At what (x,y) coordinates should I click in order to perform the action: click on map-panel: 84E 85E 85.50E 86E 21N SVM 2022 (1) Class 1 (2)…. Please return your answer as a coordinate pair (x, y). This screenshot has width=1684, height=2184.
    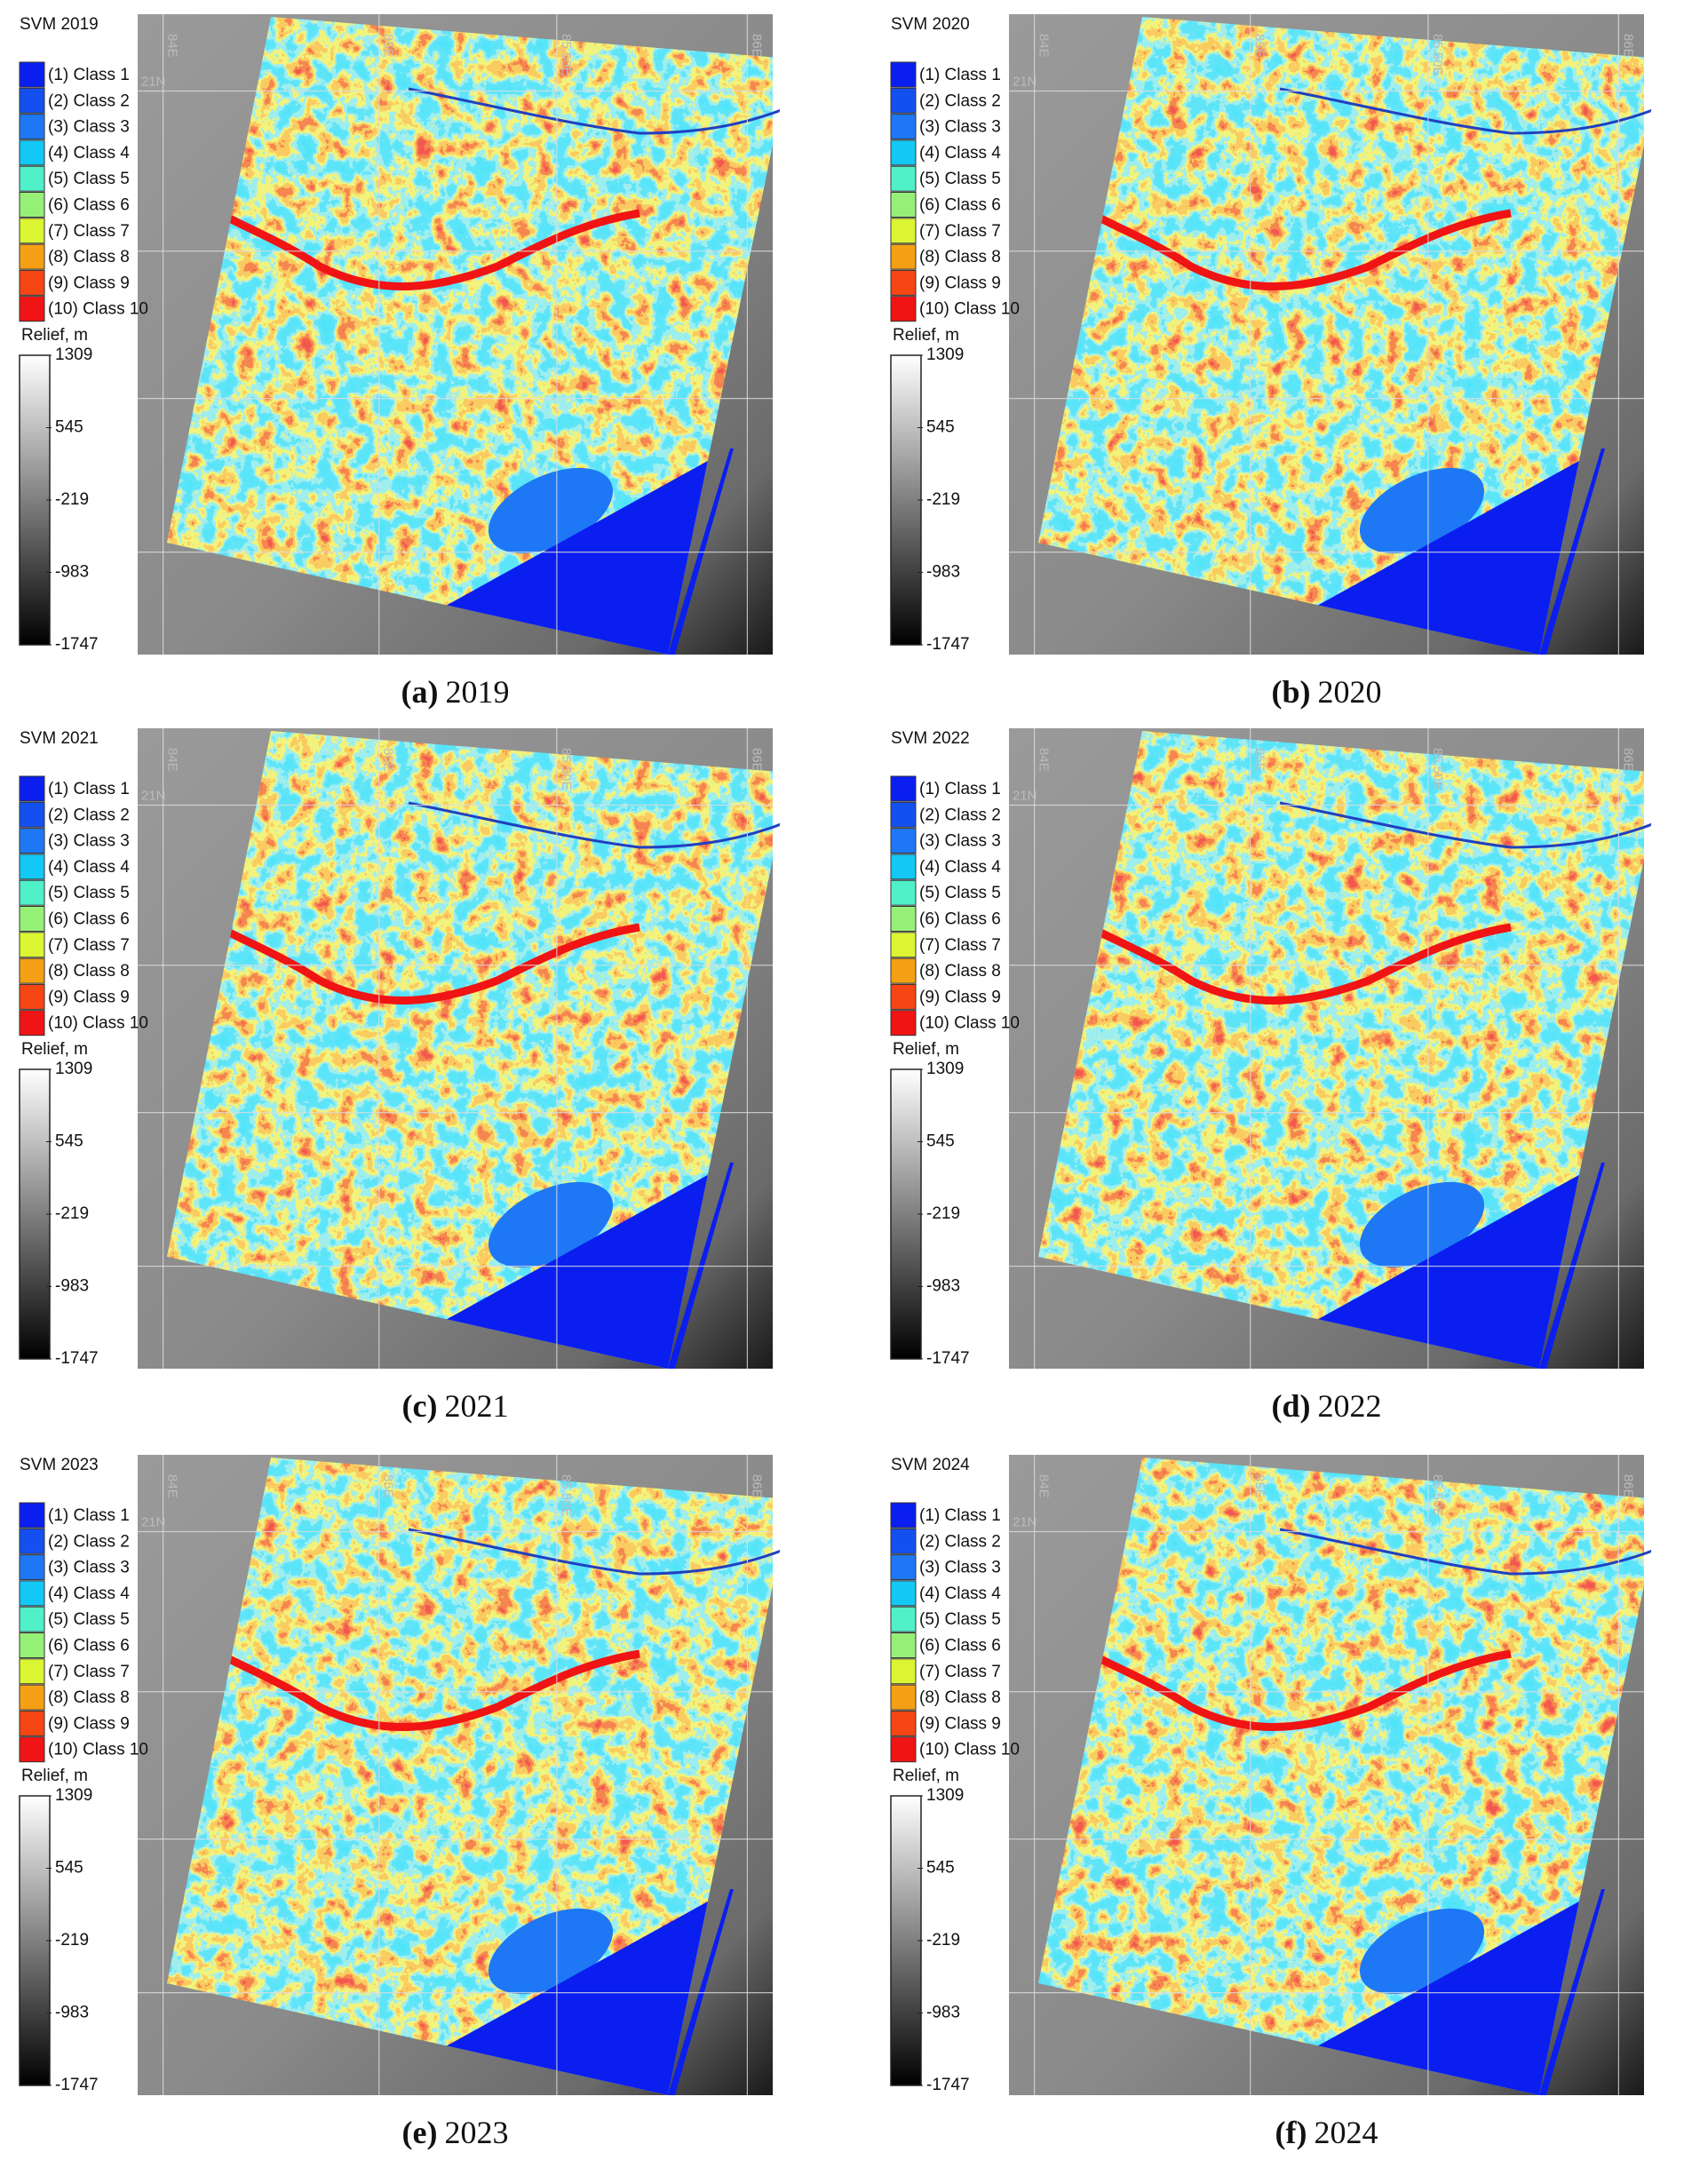
    Looking at the image, I should click on (1276, 1076).